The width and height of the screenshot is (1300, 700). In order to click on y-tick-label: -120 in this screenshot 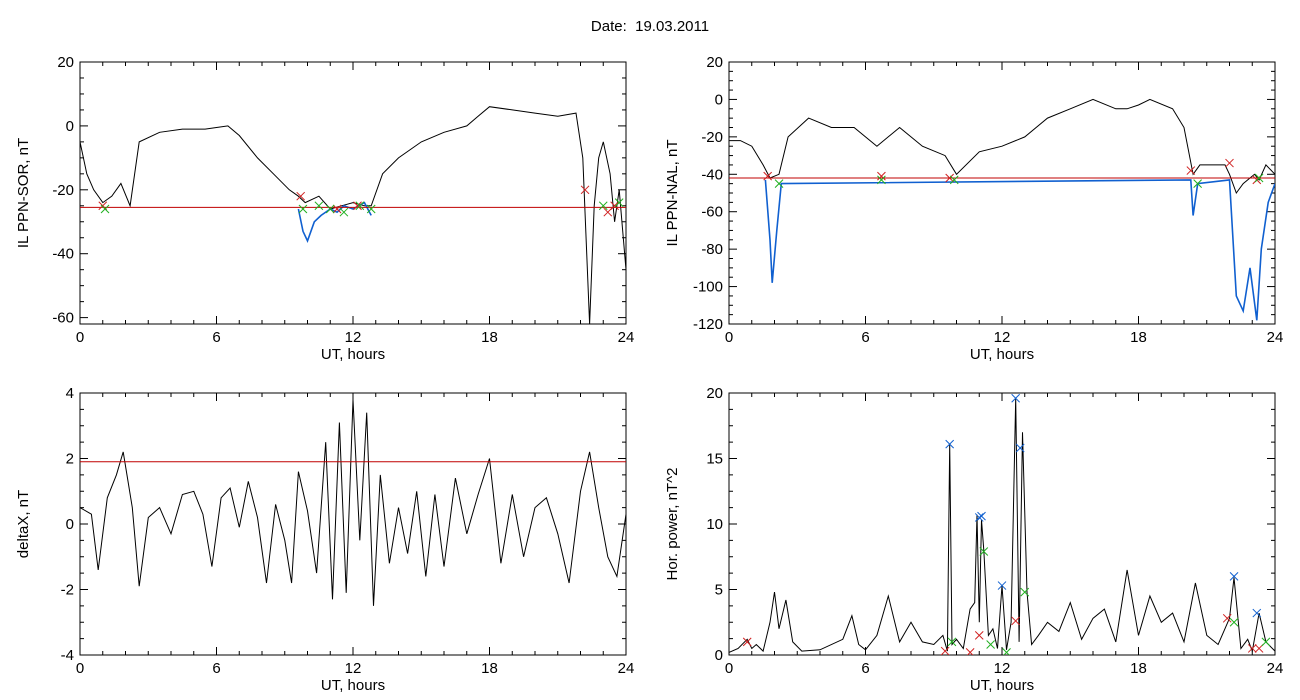, I will do `click(708, 324)`.